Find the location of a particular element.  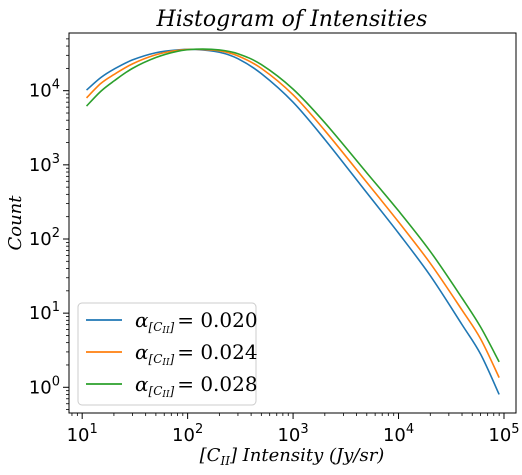

legend-entry: α[CII] = 0.028 is located at coordinates (196, 386).